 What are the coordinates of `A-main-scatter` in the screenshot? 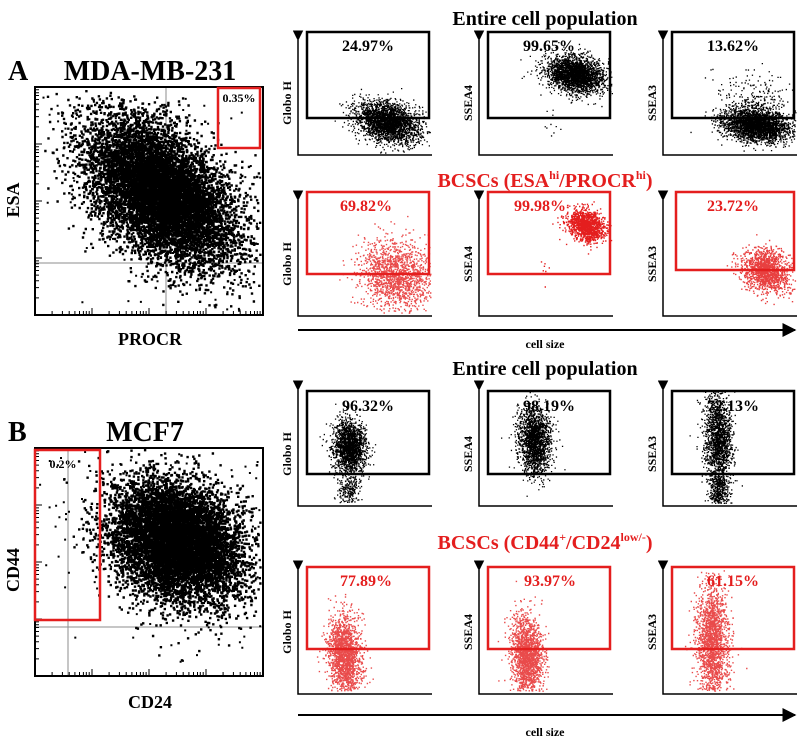 It's located at (153, 201).